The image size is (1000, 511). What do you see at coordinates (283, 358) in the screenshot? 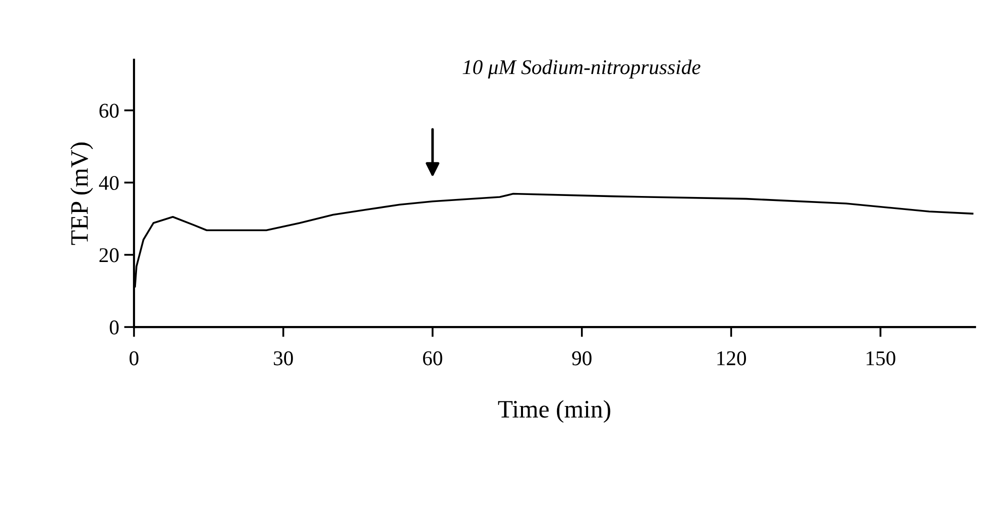
I see `x-tick-label: 30` at bounding box center [283, 358].